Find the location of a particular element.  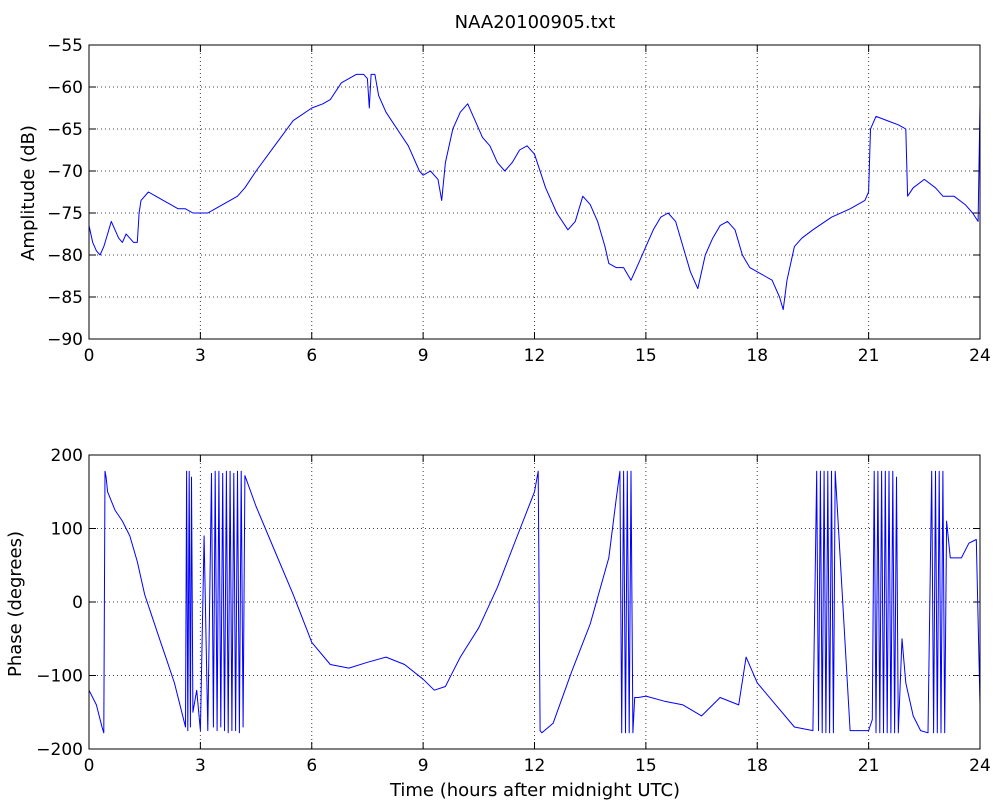

amplitude-x-tick-label: 21 is located at coordinates (869, 356).